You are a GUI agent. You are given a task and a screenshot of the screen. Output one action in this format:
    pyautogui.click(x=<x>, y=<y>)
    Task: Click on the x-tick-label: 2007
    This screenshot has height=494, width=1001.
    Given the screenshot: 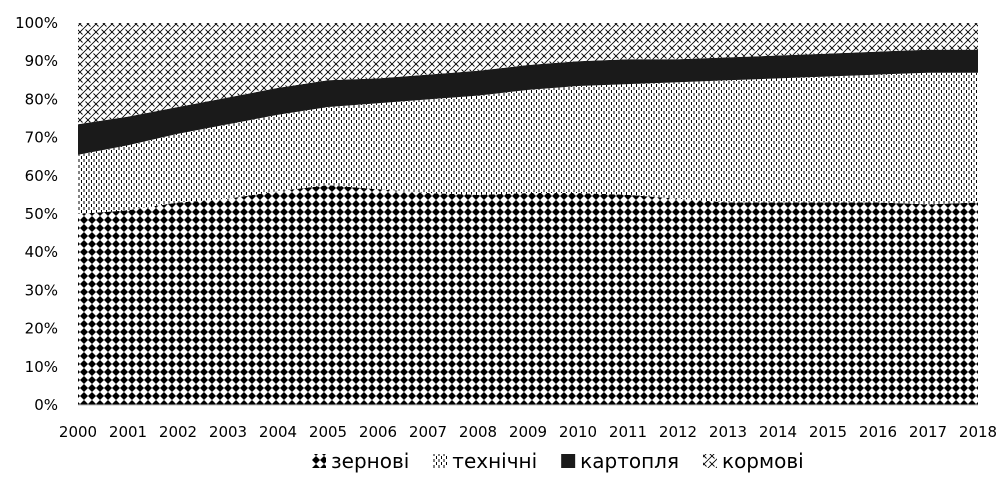 What is the action you would take?
    pyautogui.click(x=428, y=432)
    